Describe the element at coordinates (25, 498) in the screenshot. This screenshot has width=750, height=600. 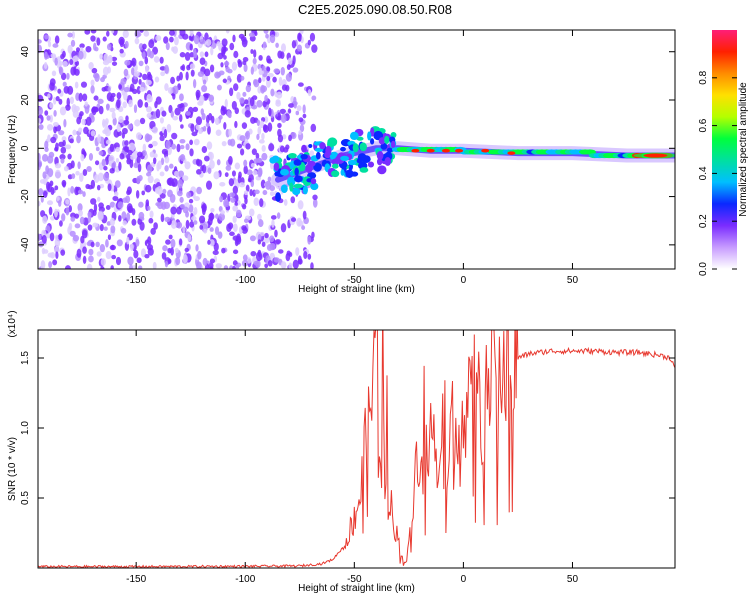
I see `y-tick-label: 0.5` at that location.